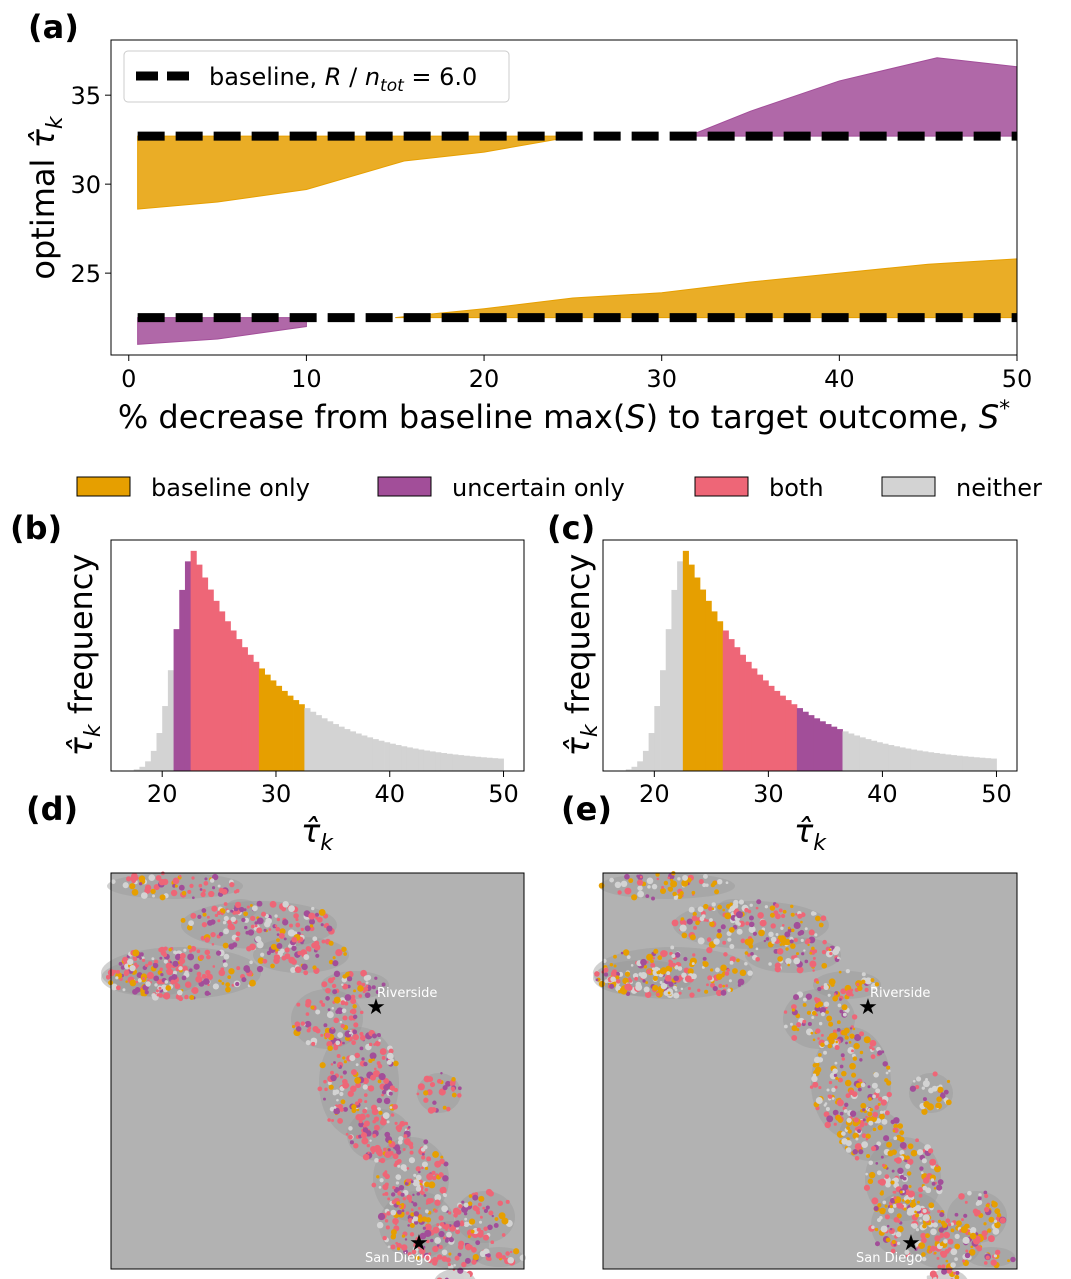  What do you see at coordinates (46, 197) in the screenshot?
I see `panel-a-y-axis-label: optimal τ̂k` at bounding box center [46, 197].